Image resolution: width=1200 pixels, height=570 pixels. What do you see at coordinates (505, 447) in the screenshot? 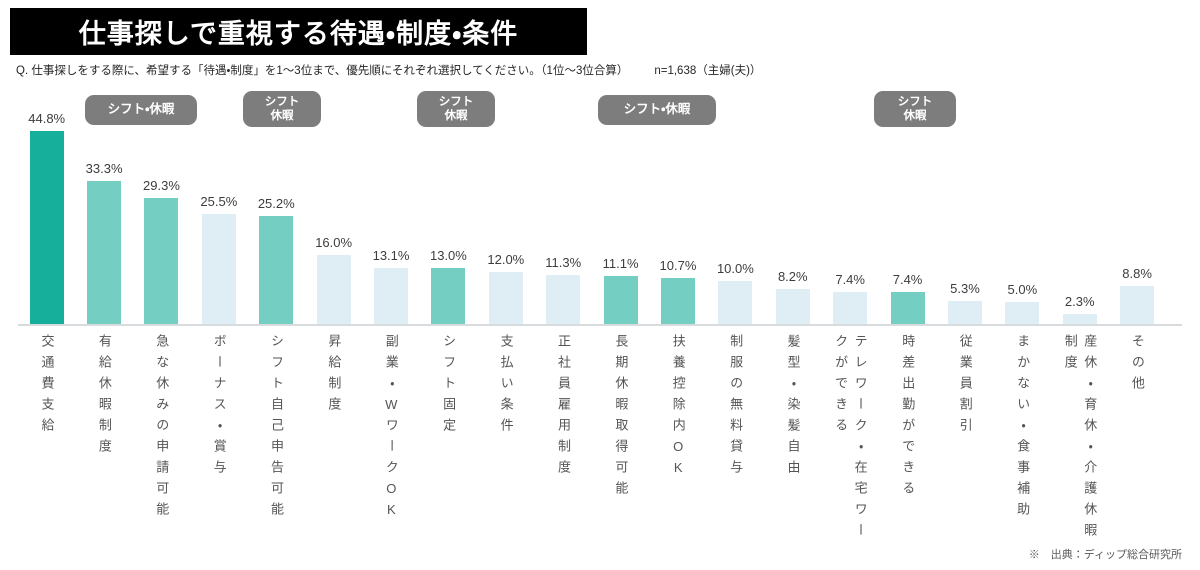
I see `category-label-cell: 支払い条件` at bounding box center [505, 447].